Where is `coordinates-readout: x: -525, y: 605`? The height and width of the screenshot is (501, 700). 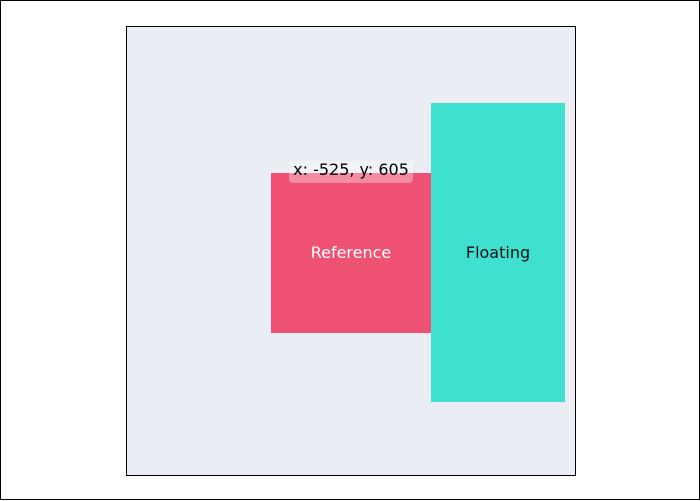 coordinates-readout: x: -525, y: 605 is located at coordinates (351, 169).